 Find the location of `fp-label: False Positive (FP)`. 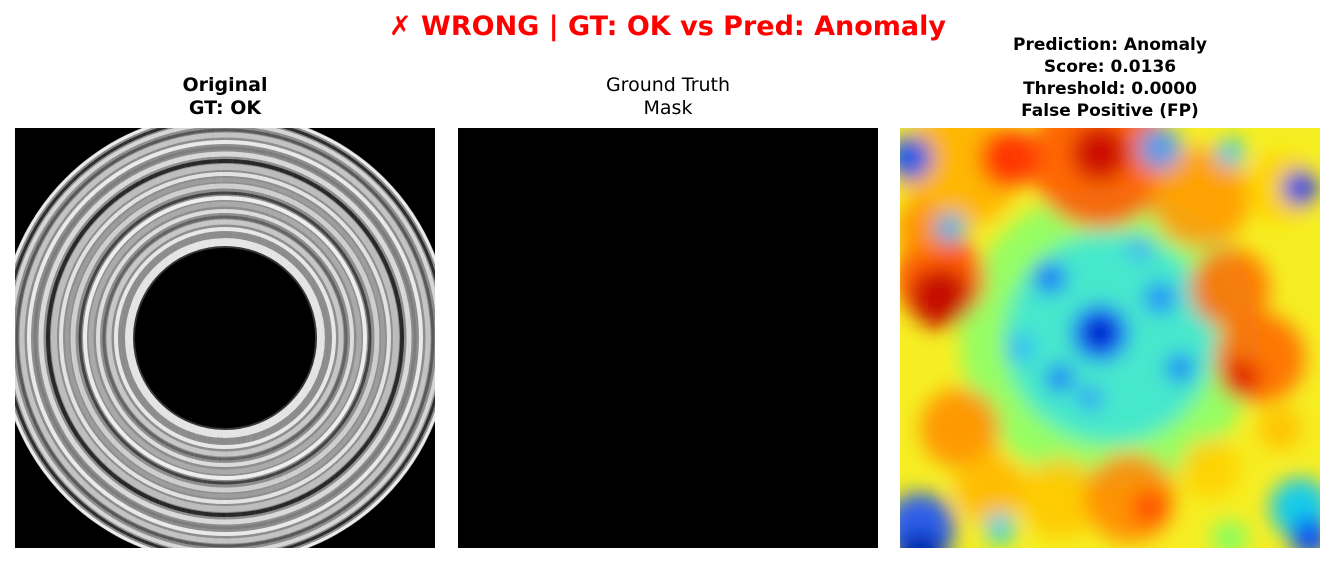

fp-label: False Positive (FP) is located at coordinates (1110, 111).